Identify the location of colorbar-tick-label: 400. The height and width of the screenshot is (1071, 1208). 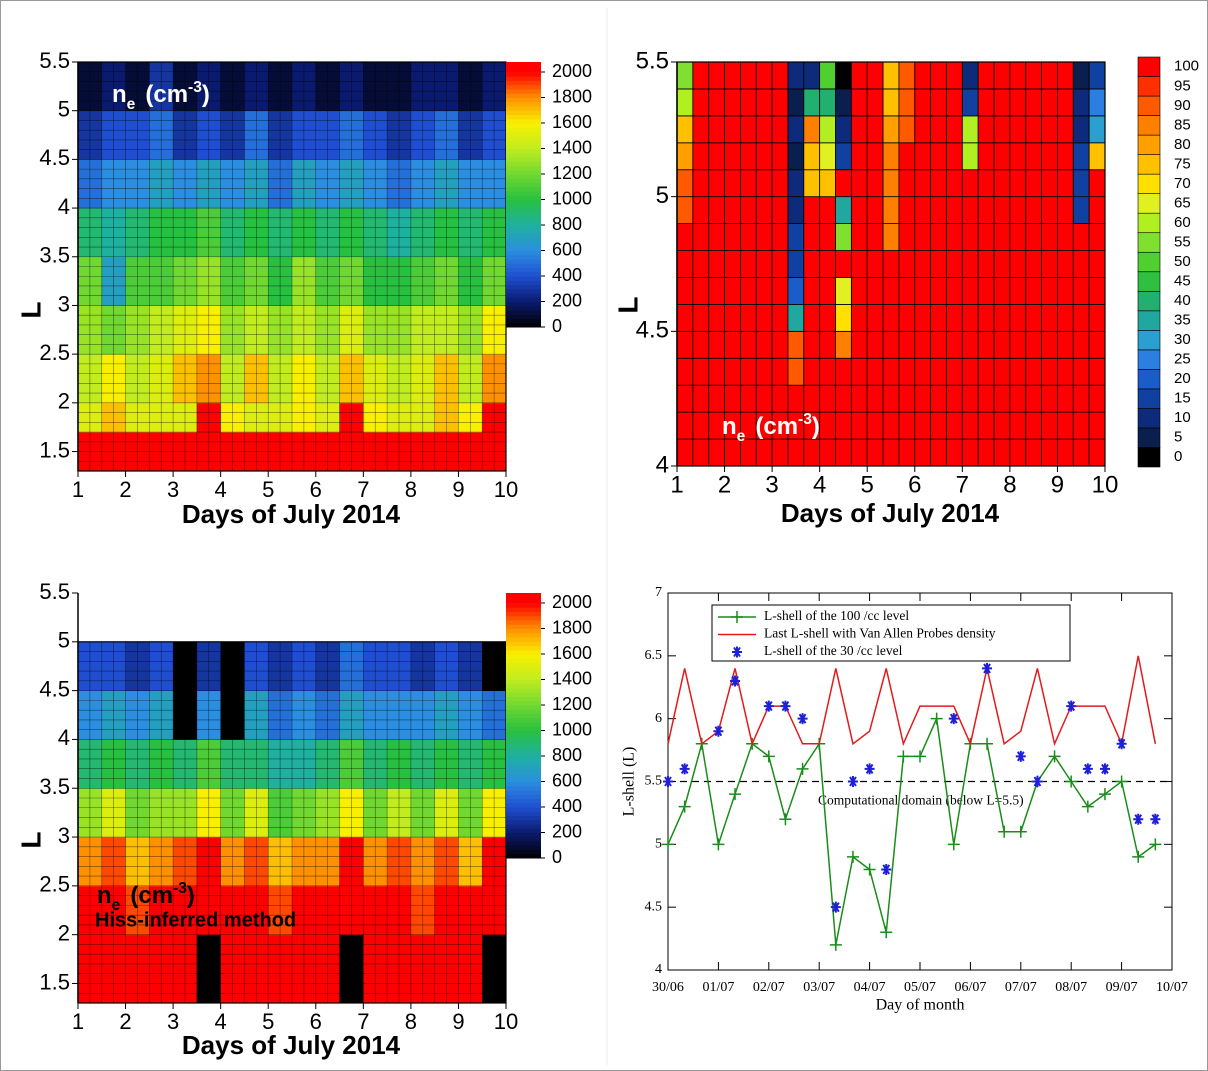
(567, 806).